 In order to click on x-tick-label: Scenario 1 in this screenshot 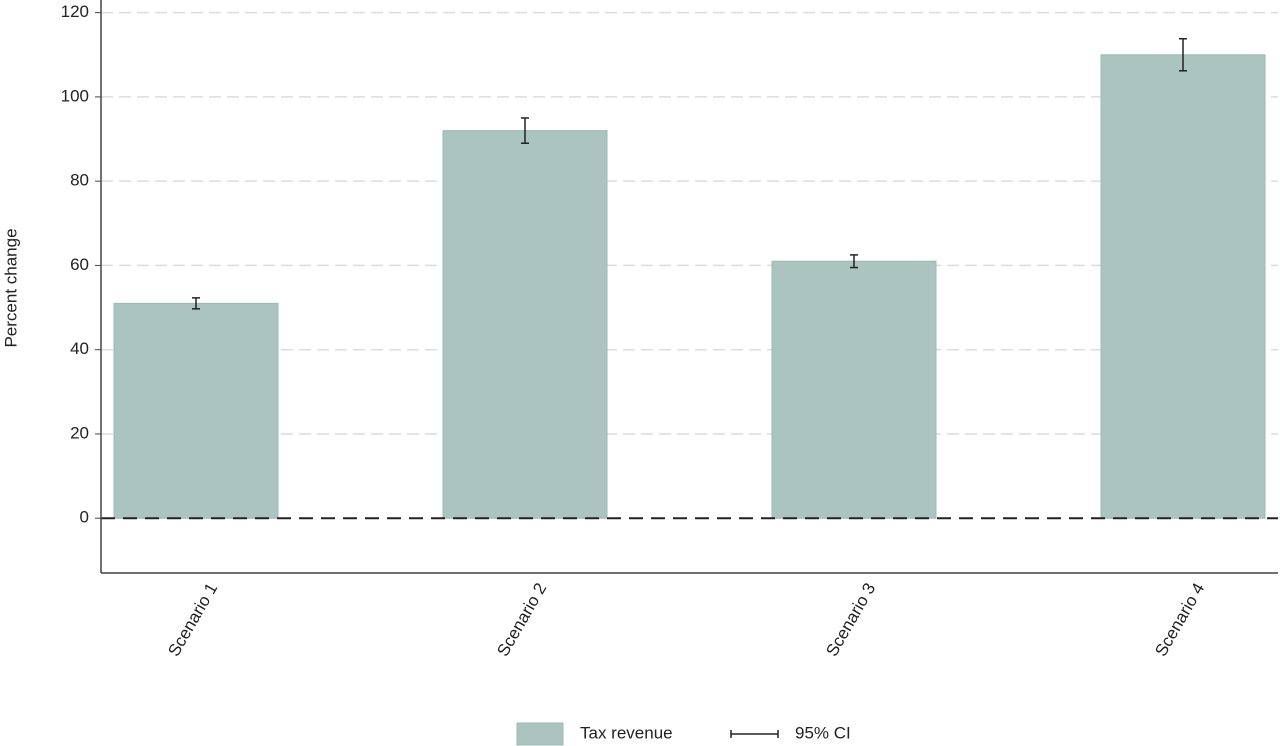, I will do `click(192, 620)`.